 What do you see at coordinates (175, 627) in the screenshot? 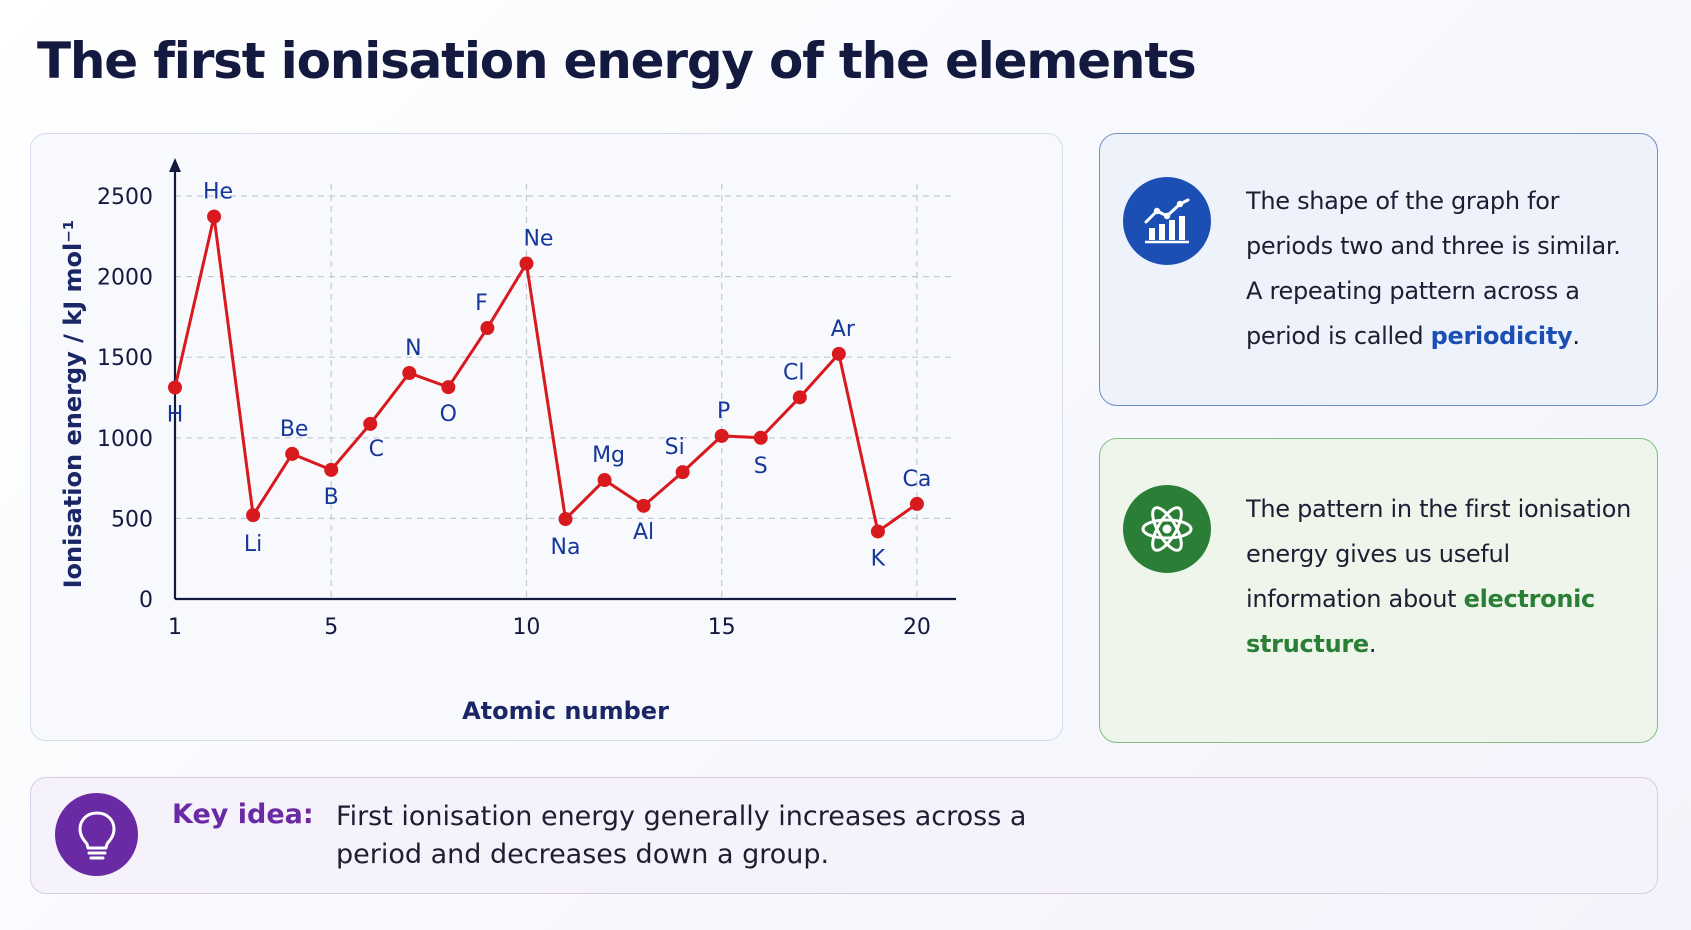
I see `x-tick-label: 1` at bounding box center [175, 627].